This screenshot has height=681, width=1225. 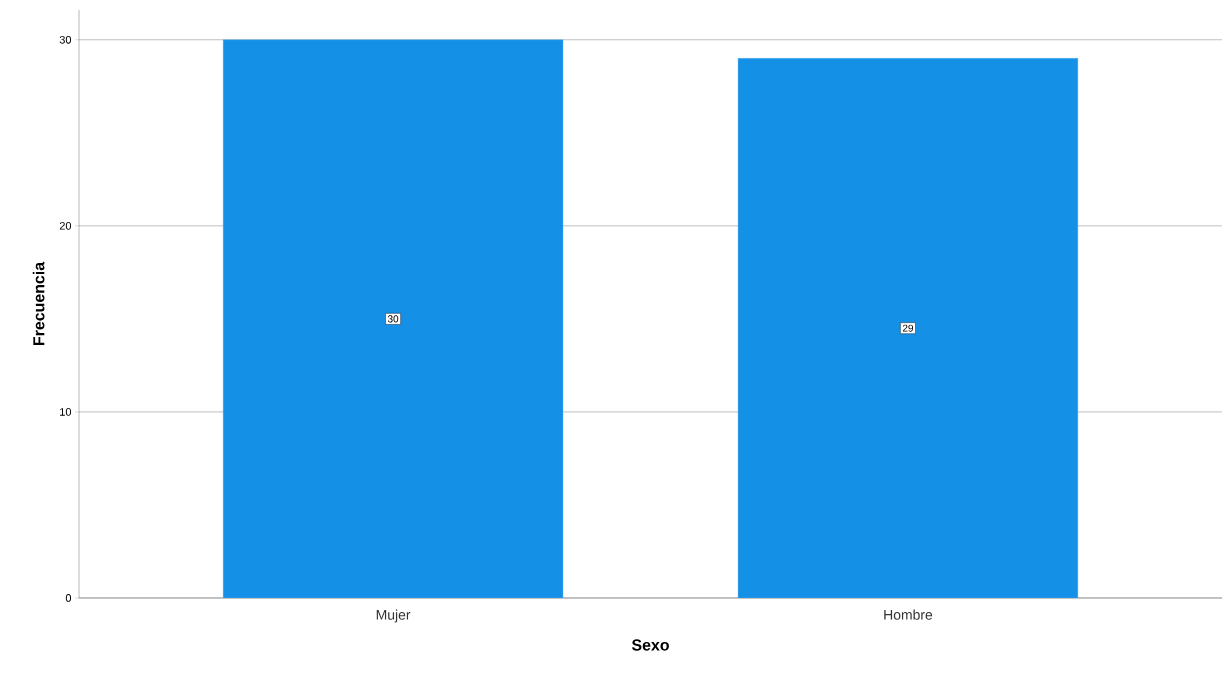 What do you see at coordinates (65, 225) in the screenshot?
I see `y-tick-label: 20` at bounding box center [65, 225].